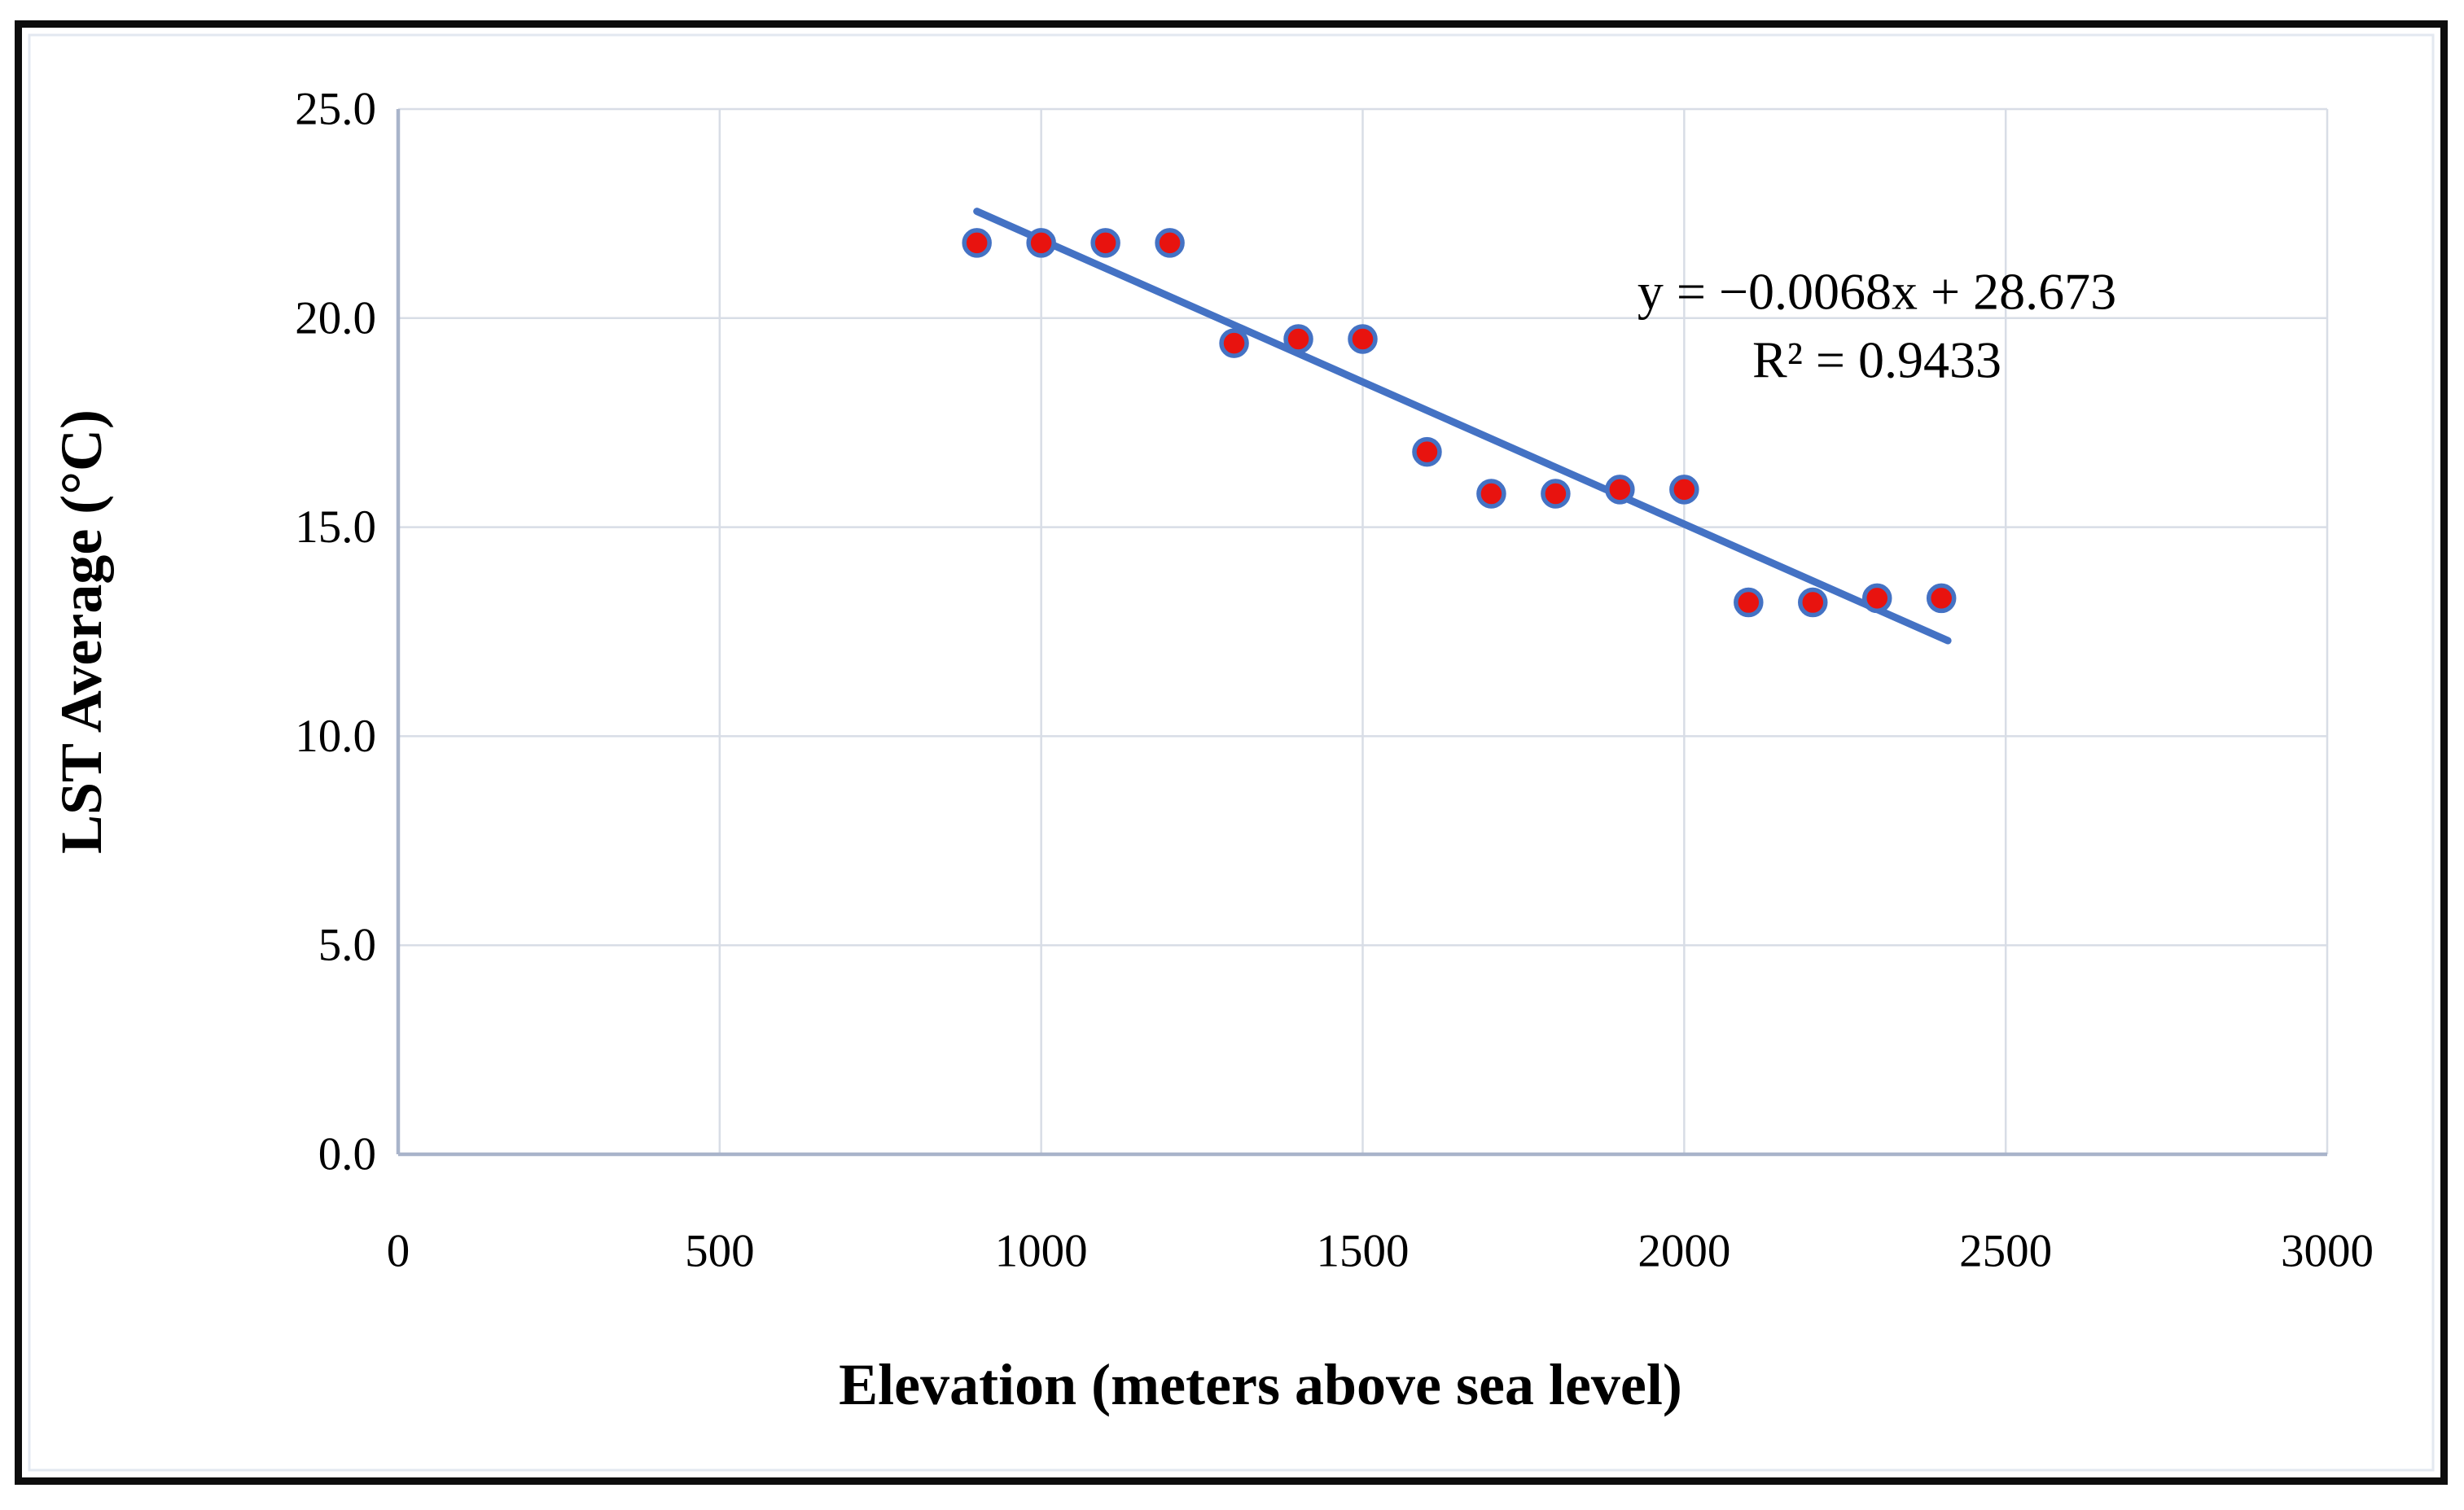 Image resolution: width=2464 pixels, height=1510 pixels. What do you see at coordinates (347, 945) in the screenshot?
I see `y-tick-label: 5.0` at bounding box center [347, 945].